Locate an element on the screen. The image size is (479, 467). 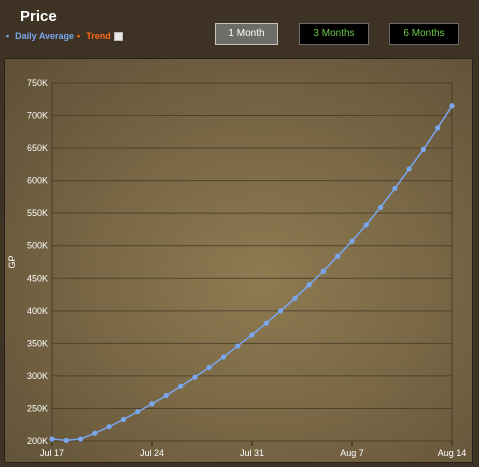
page-title: Price is located at coordinates (38, 16).